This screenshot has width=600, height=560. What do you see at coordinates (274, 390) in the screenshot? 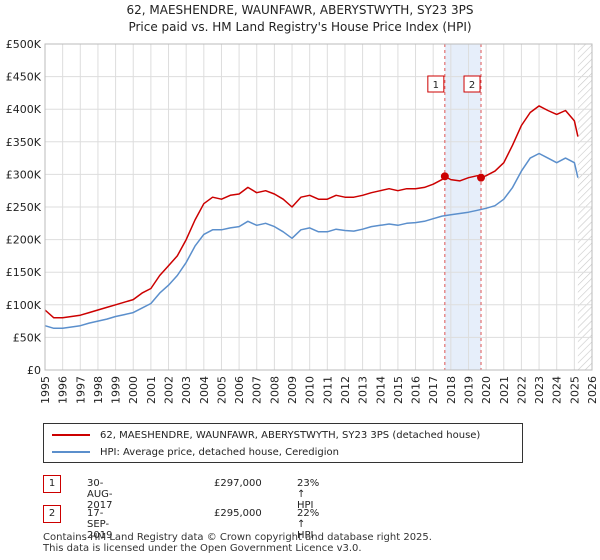
I see `x-tick-label: 2008` at bounding box center [274, 390].